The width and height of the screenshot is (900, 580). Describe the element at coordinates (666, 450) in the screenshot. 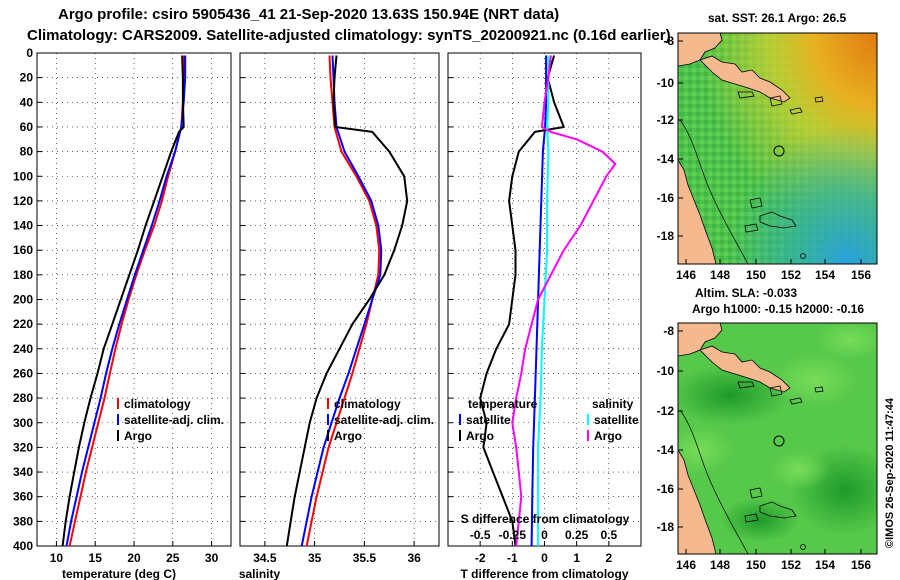

I see `sla-map-ytick-label: -14` at that location.